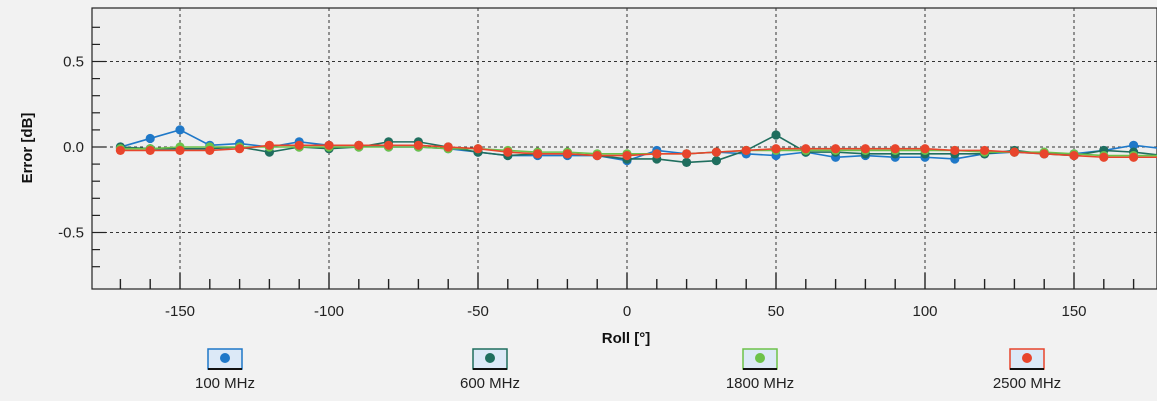 The image size is (1157, 401). What do you see at coordinates (225, 370) in the screenshot?
I see `legend-item: 100 MHz` at bounding box center [225, 370].